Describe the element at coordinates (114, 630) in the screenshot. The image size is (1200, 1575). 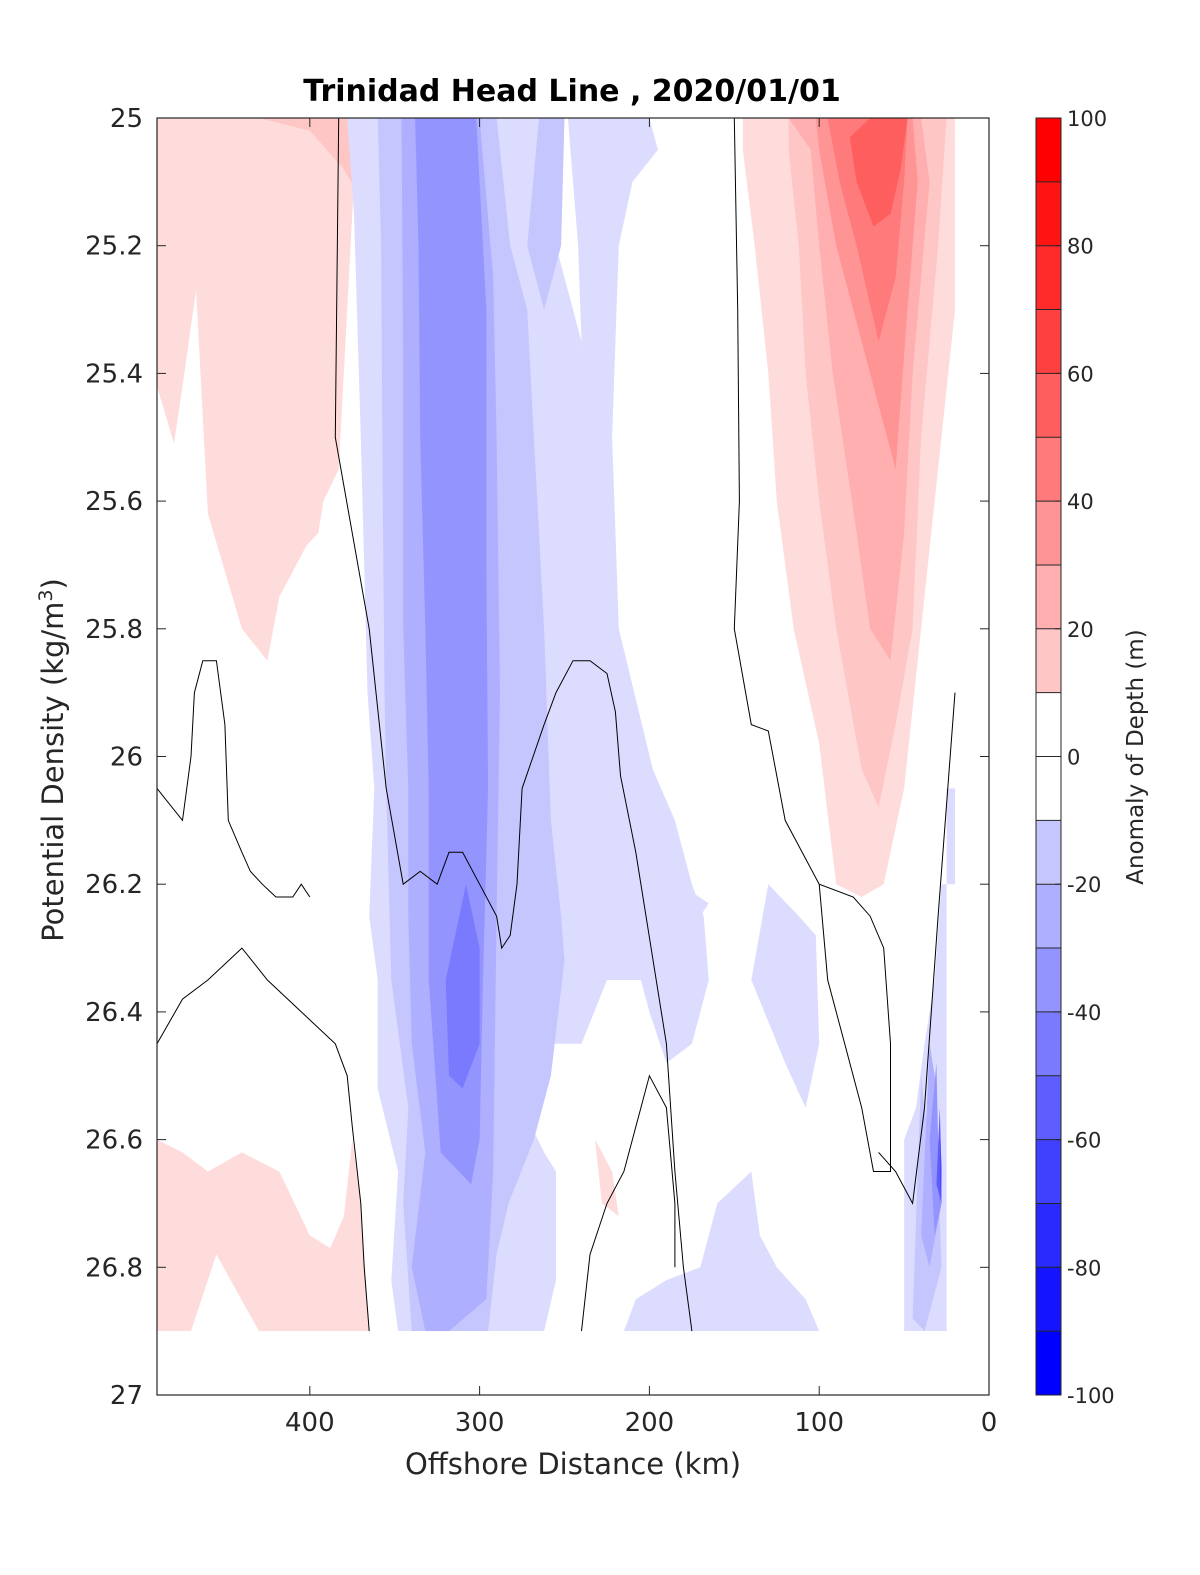
I see `y-tick-label: 25.8` at that location.